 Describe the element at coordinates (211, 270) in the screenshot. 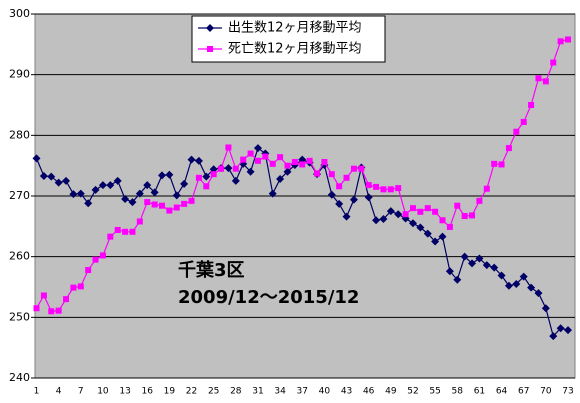

I see `annotation: 千葉3区` at that location.